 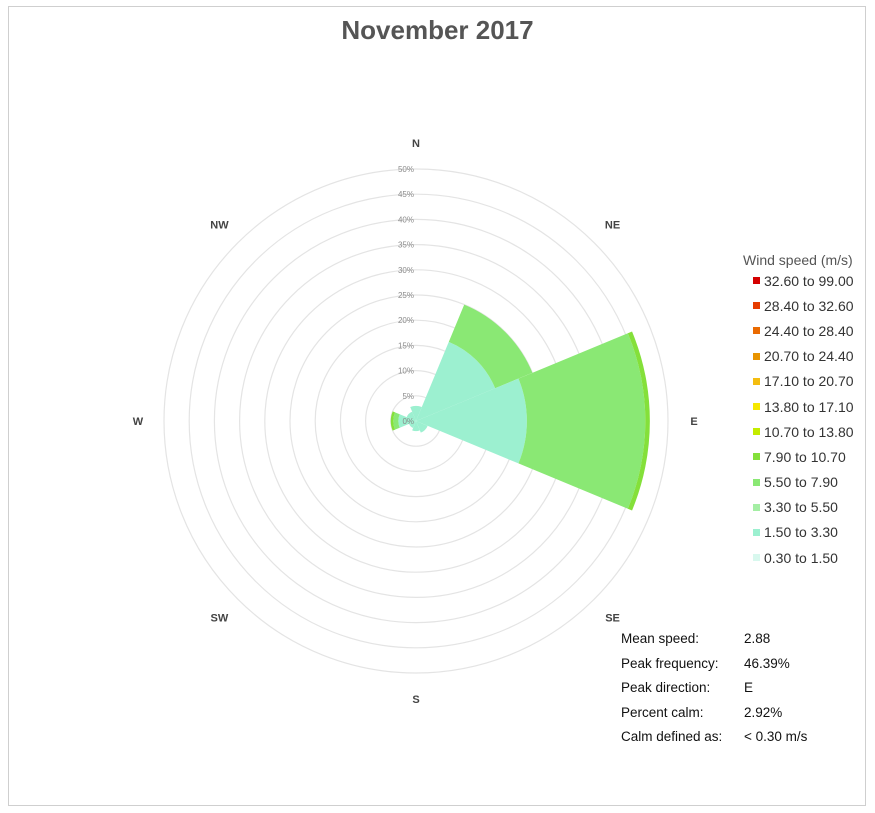 I want to click on chart-title: November 2017, so click(x=437, y=30).